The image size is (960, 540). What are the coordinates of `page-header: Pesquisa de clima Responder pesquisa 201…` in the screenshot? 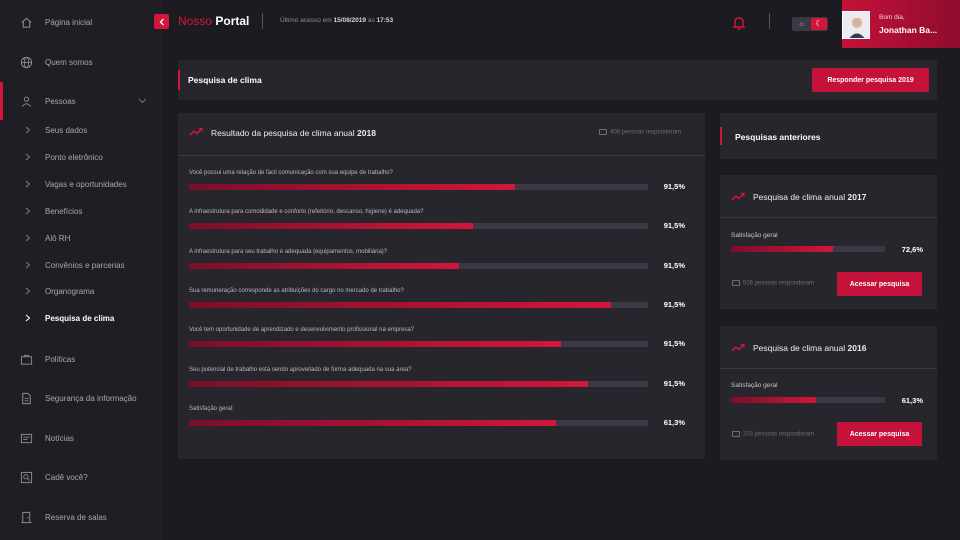 It's located at (557, 80).